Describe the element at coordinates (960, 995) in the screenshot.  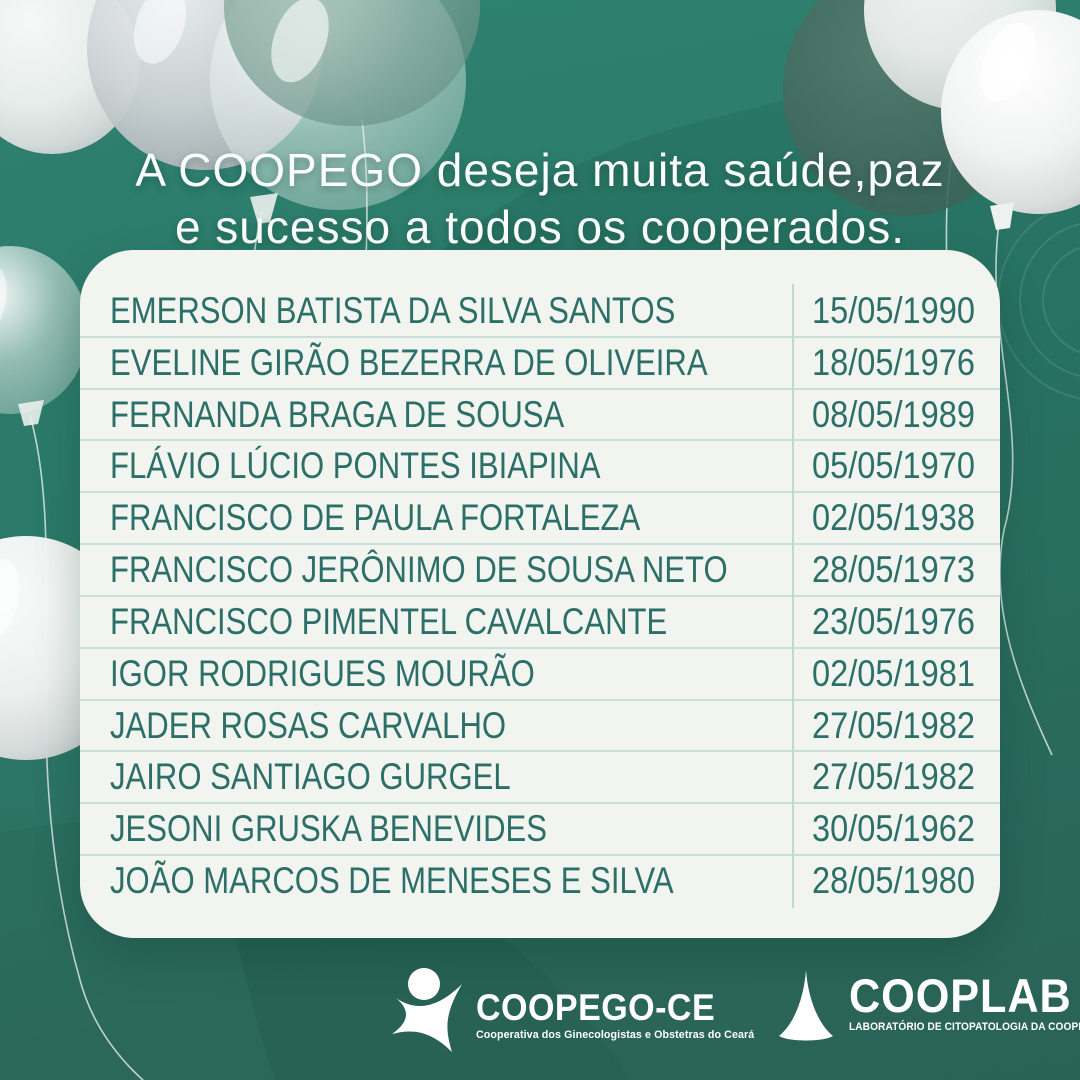
I see `cooplab-name: COOPLAB` at that location.